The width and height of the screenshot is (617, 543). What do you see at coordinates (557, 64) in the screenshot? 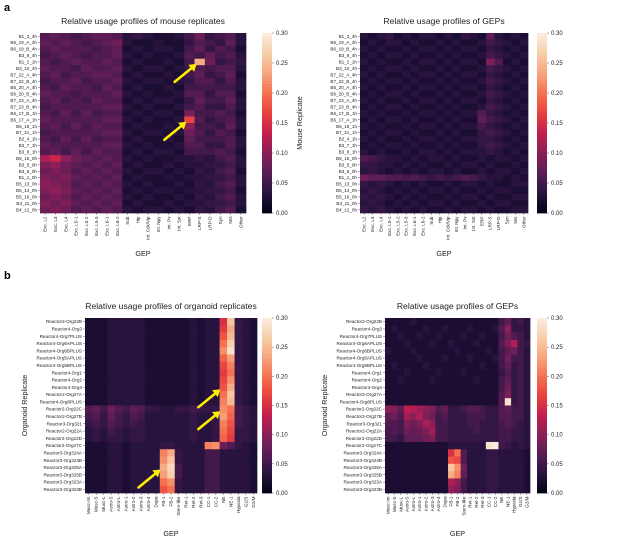
I see `mouse-geps-colorbar-label: 0.25` at bounding box center [557, 64].